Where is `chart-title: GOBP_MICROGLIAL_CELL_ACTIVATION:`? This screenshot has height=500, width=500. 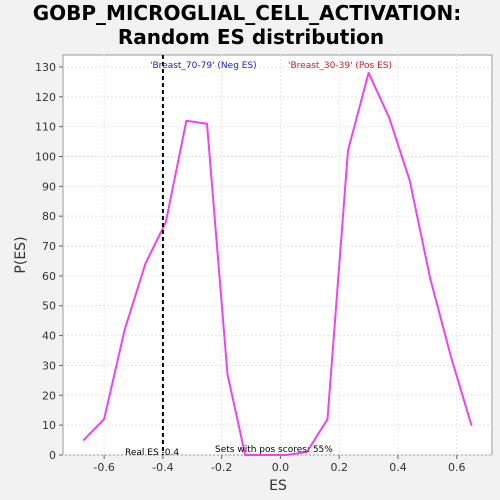 chart-title: GOBP_MICROGLIAL_CELL_ACTIVATION: is located at coordinates (247, 13).